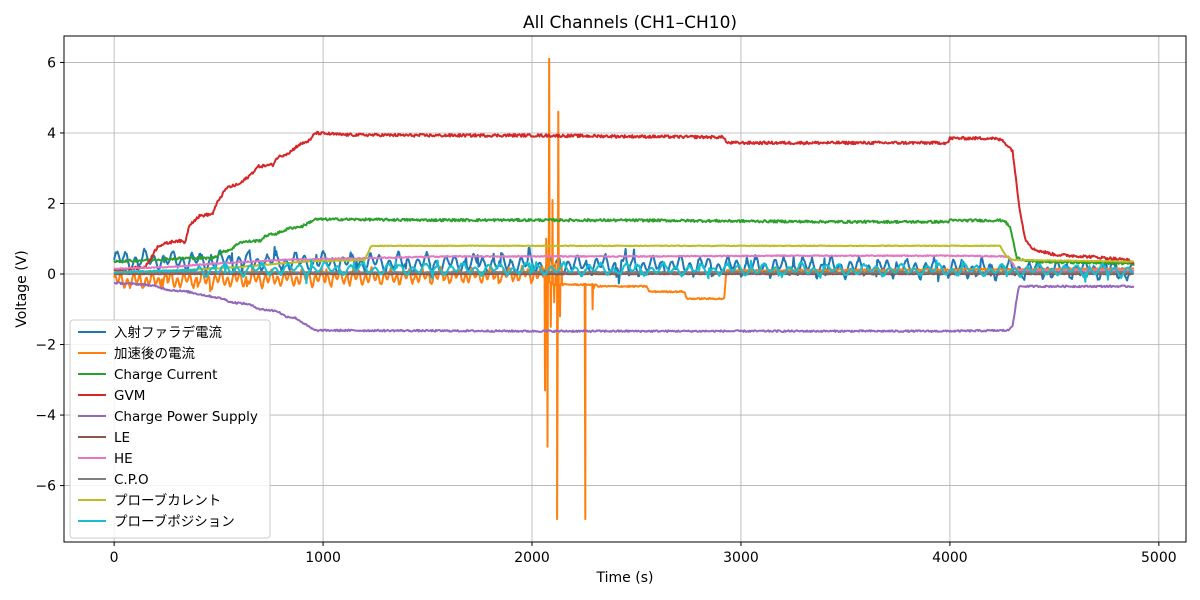 The width and height of the screenshot is (1200, 600). What do you see at coordinates (167, 500) in the screenshot?
I see `legend-entry-label: プローブカレント` at bounding box center [167, 500].